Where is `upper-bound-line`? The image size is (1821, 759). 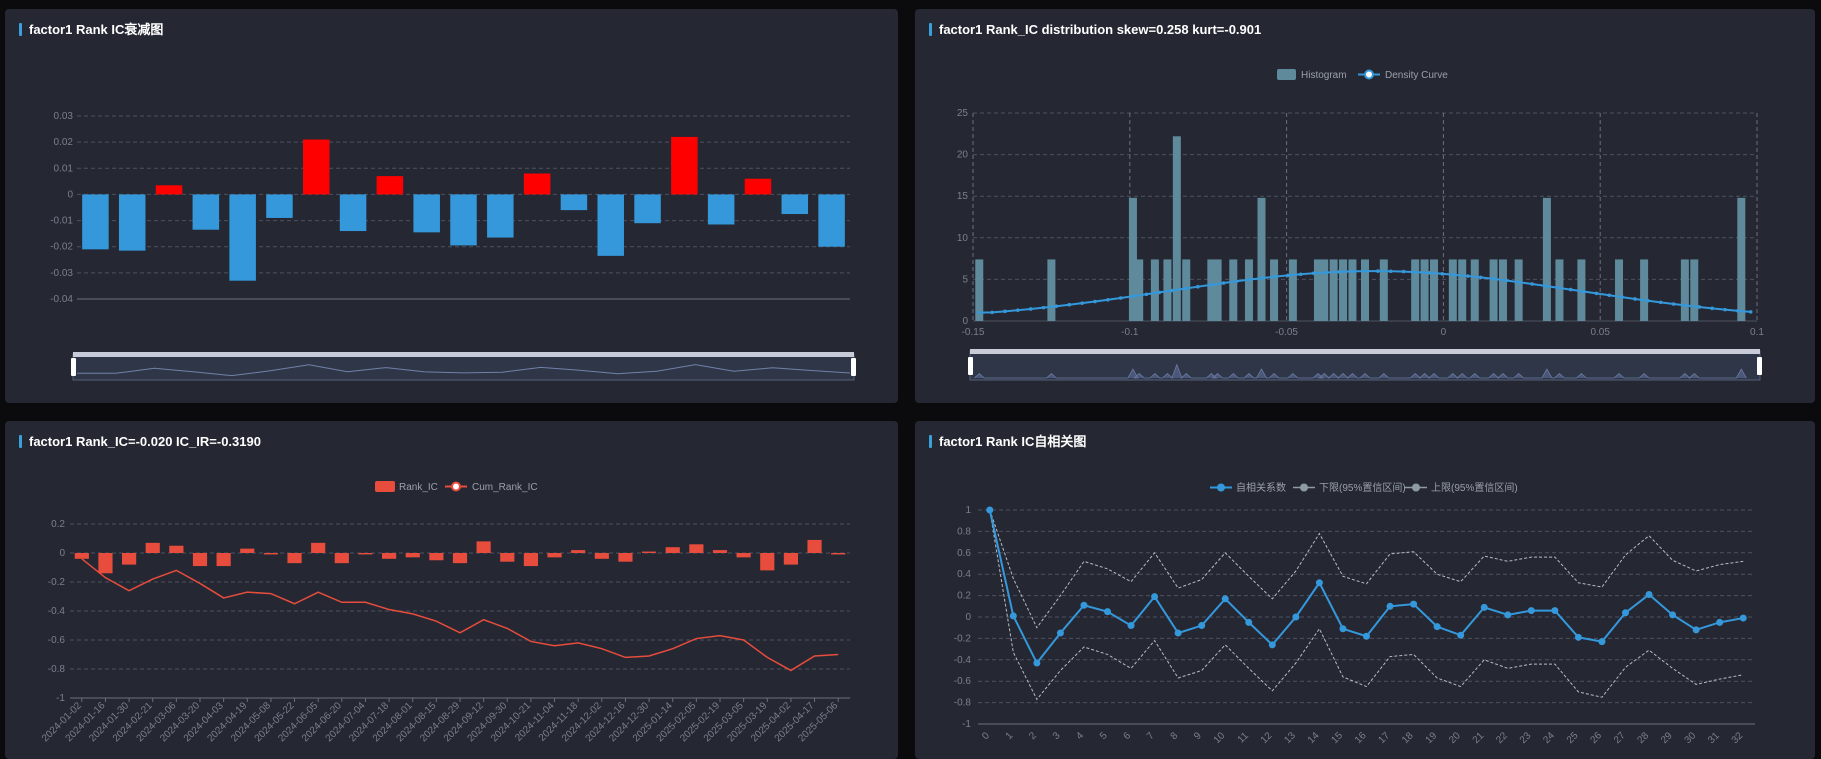
upper-bound-line is located at coordinates (1366, 569).